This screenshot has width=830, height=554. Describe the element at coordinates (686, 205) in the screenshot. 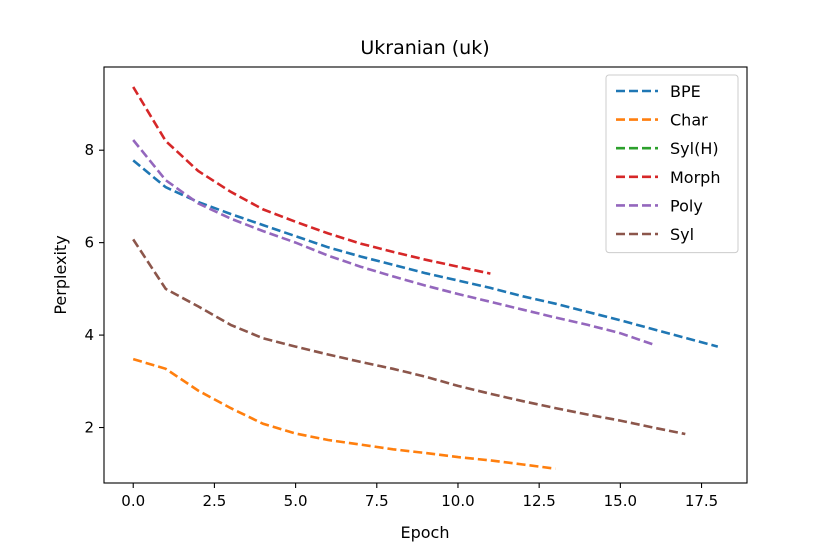

I see `legend-label-poly: Poly` at that location.